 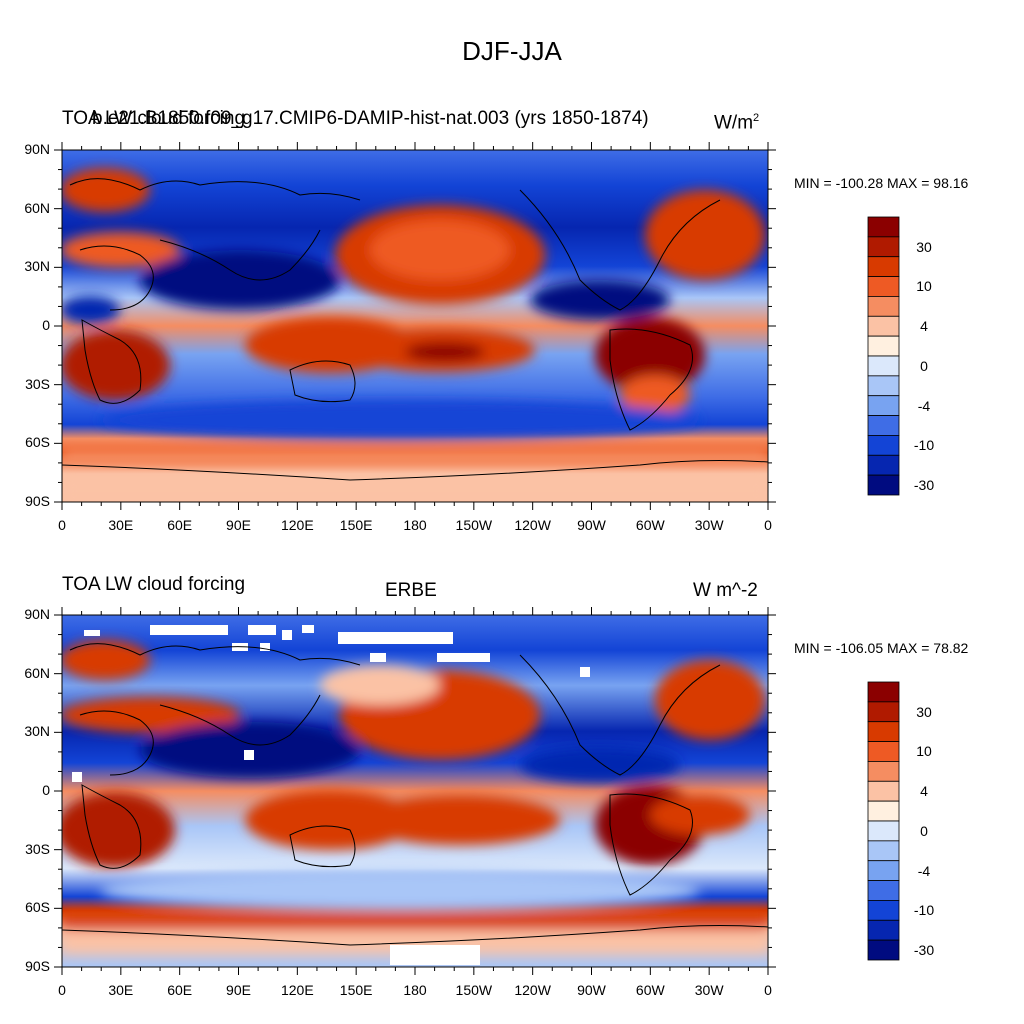 What do you see at coordinates (37, 614) in the screenshot?
I see `panel2-lat-label: 90N` at bounding box center [37, 614].